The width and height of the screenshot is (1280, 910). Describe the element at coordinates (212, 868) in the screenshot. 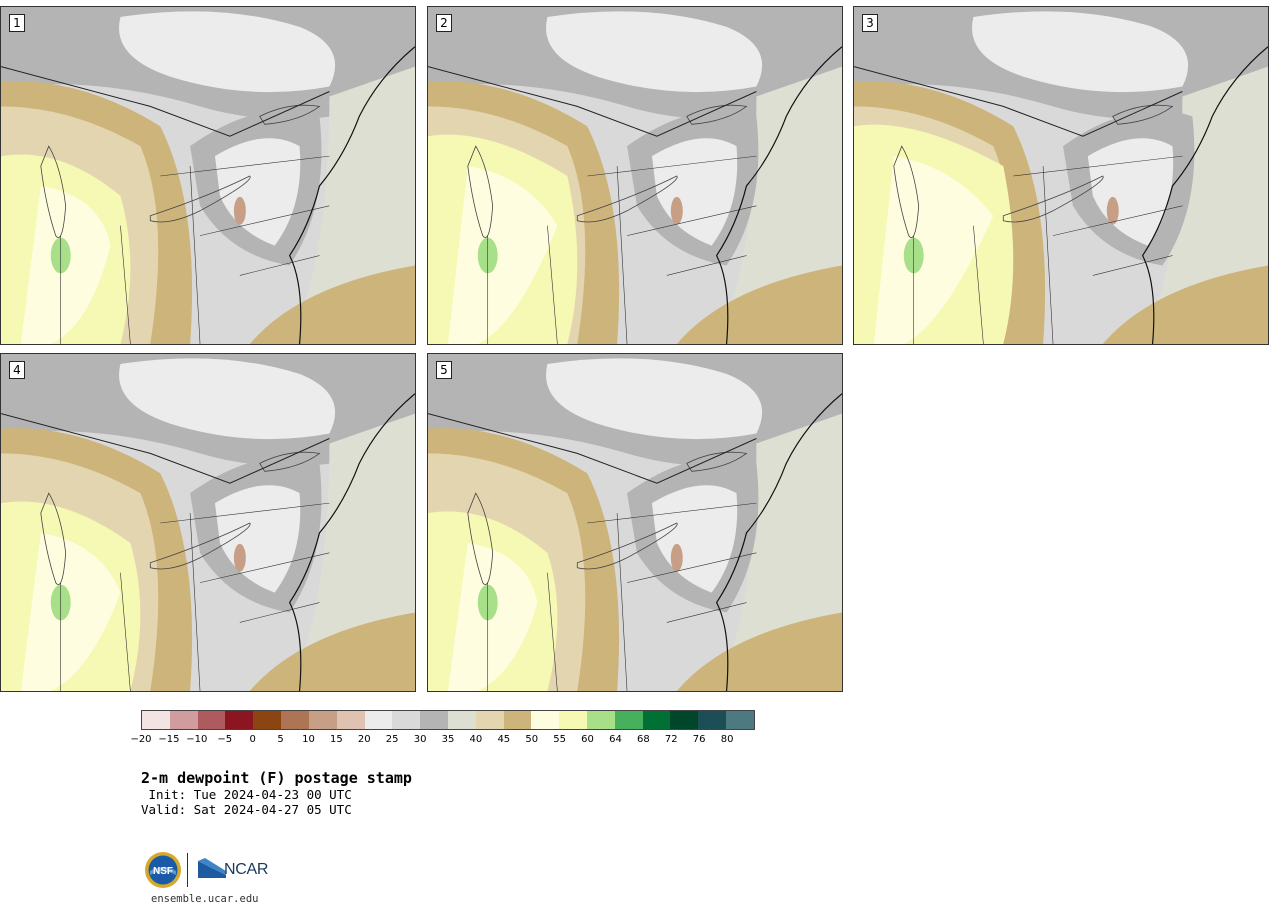

I see `ncar-mark-icon` at that location.